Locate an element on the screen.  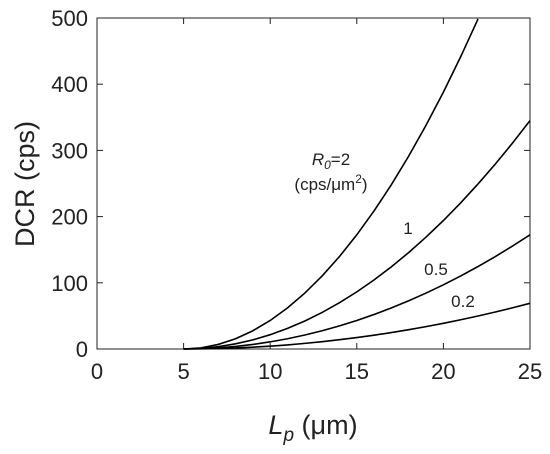
y-tick-label: 400 is located at coordinates (69, 84).